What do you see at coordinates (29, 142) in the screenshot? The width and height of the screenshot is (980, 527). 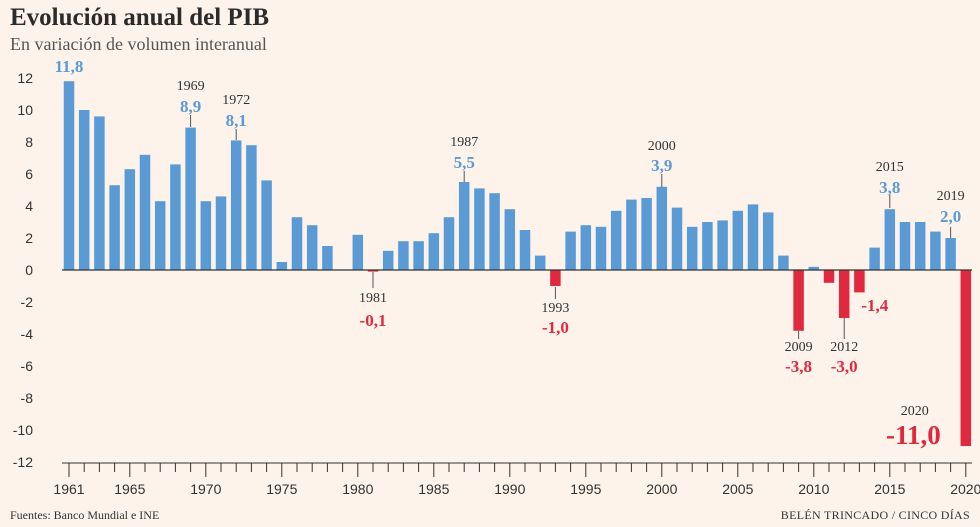 I see `y-tick-label: 8` at bounding box center [29, 142].